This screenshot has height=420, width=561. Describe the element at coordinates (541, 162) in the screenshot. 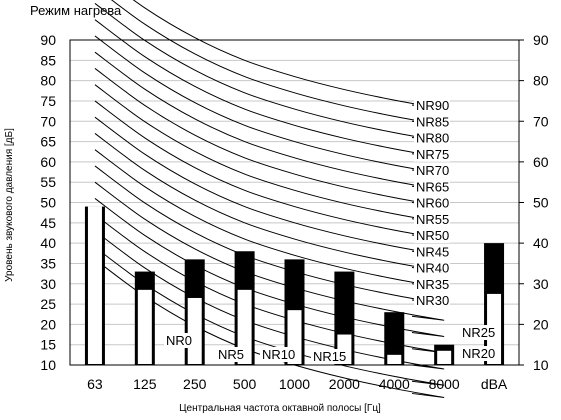

I see `y-tick-label-right: 60` at that location.